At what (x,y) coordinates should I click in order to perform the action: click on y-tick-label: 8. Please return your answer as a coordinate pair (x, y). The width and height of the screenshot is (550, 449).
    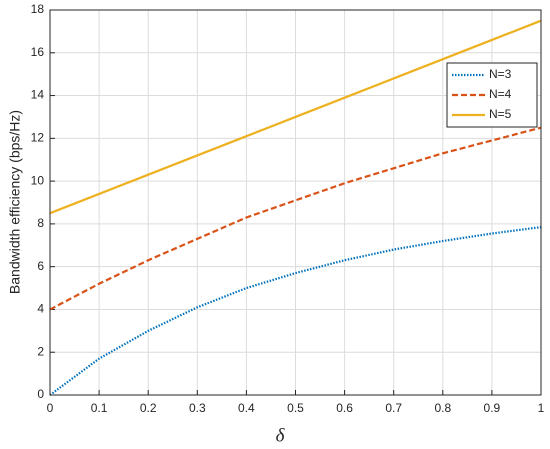
    Looking at the image, I should click on (40, 223).